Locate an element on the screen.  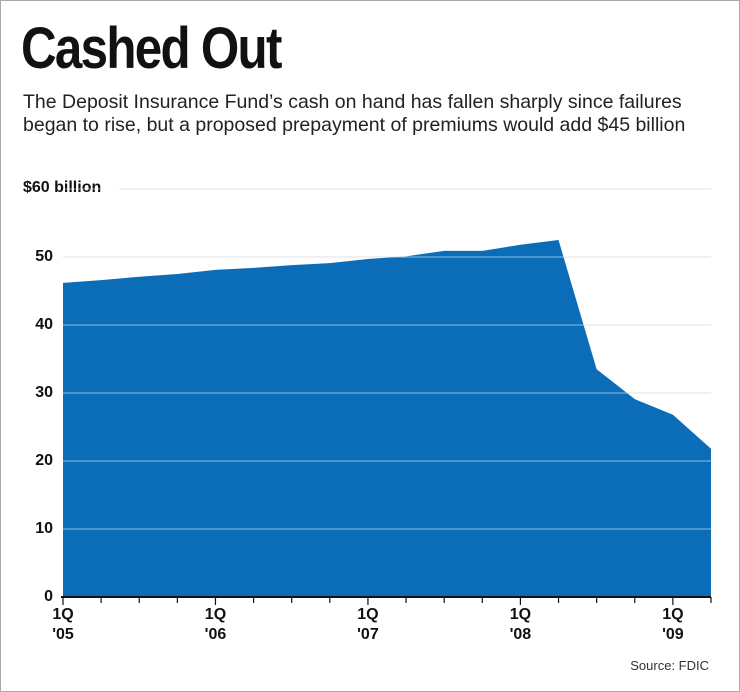
y-tick-label: 20 is located at coordinates (44, 460).